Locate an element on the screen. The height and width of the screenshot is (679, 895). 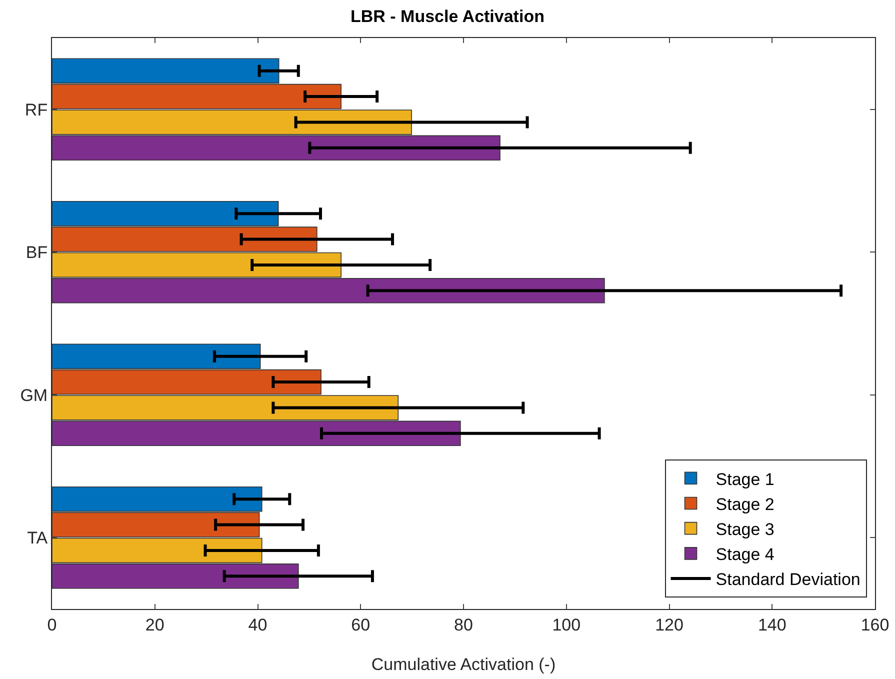
x-axis-title: Cumulative Activation (-) is located at coordinates (463, 664).